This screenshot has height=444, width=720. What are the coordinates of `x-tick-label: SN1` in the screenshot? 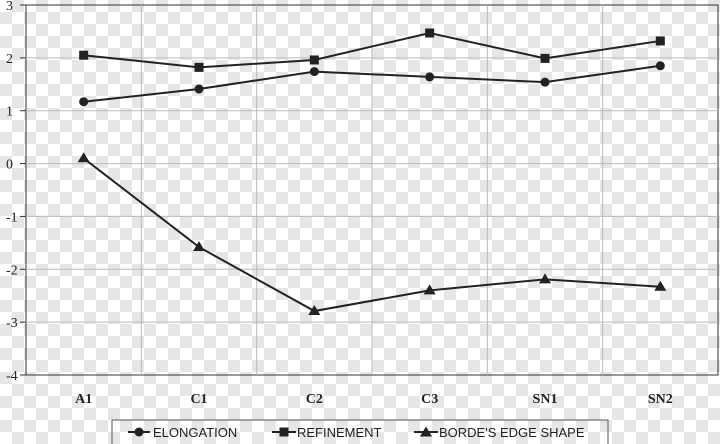 It's located at (545, 399).